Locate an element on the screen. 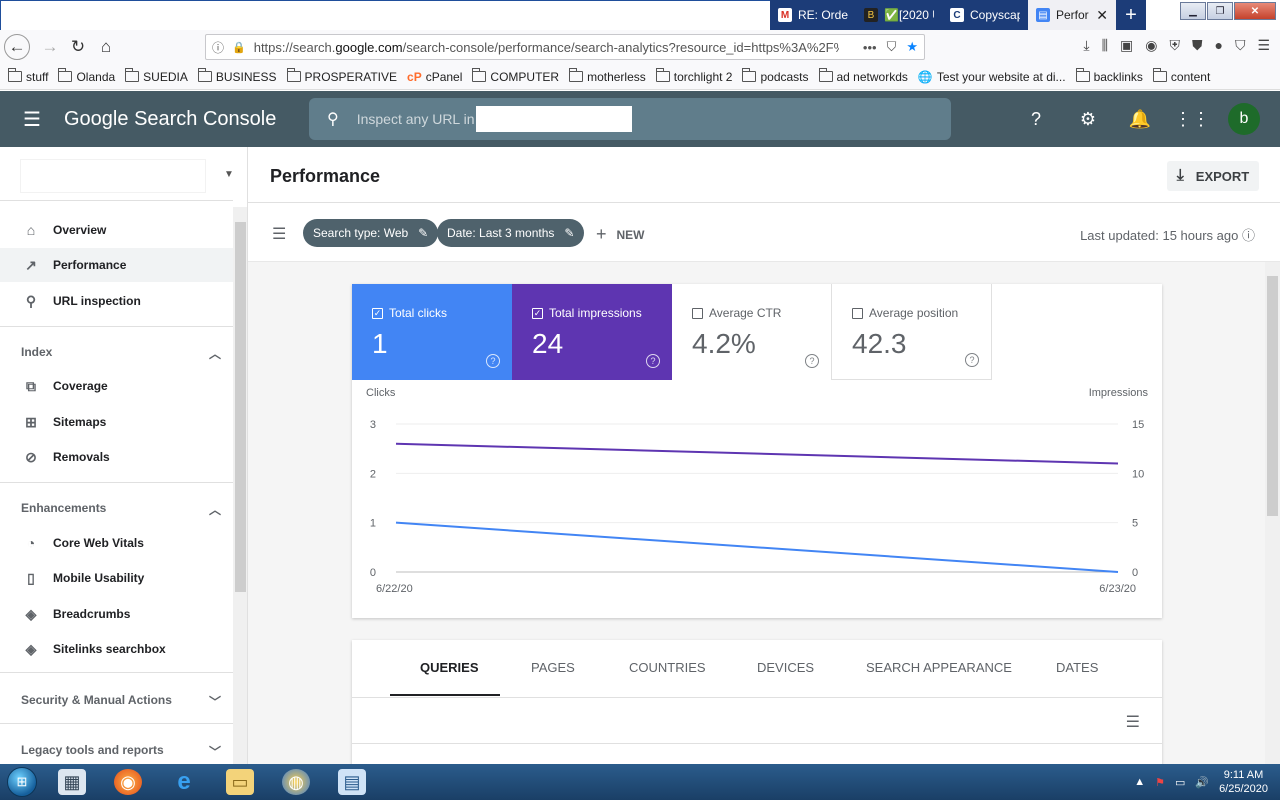 This screenshot has width=1280, height=800. tab-countries: COUNTRIES is located at coordinates (667, 667).